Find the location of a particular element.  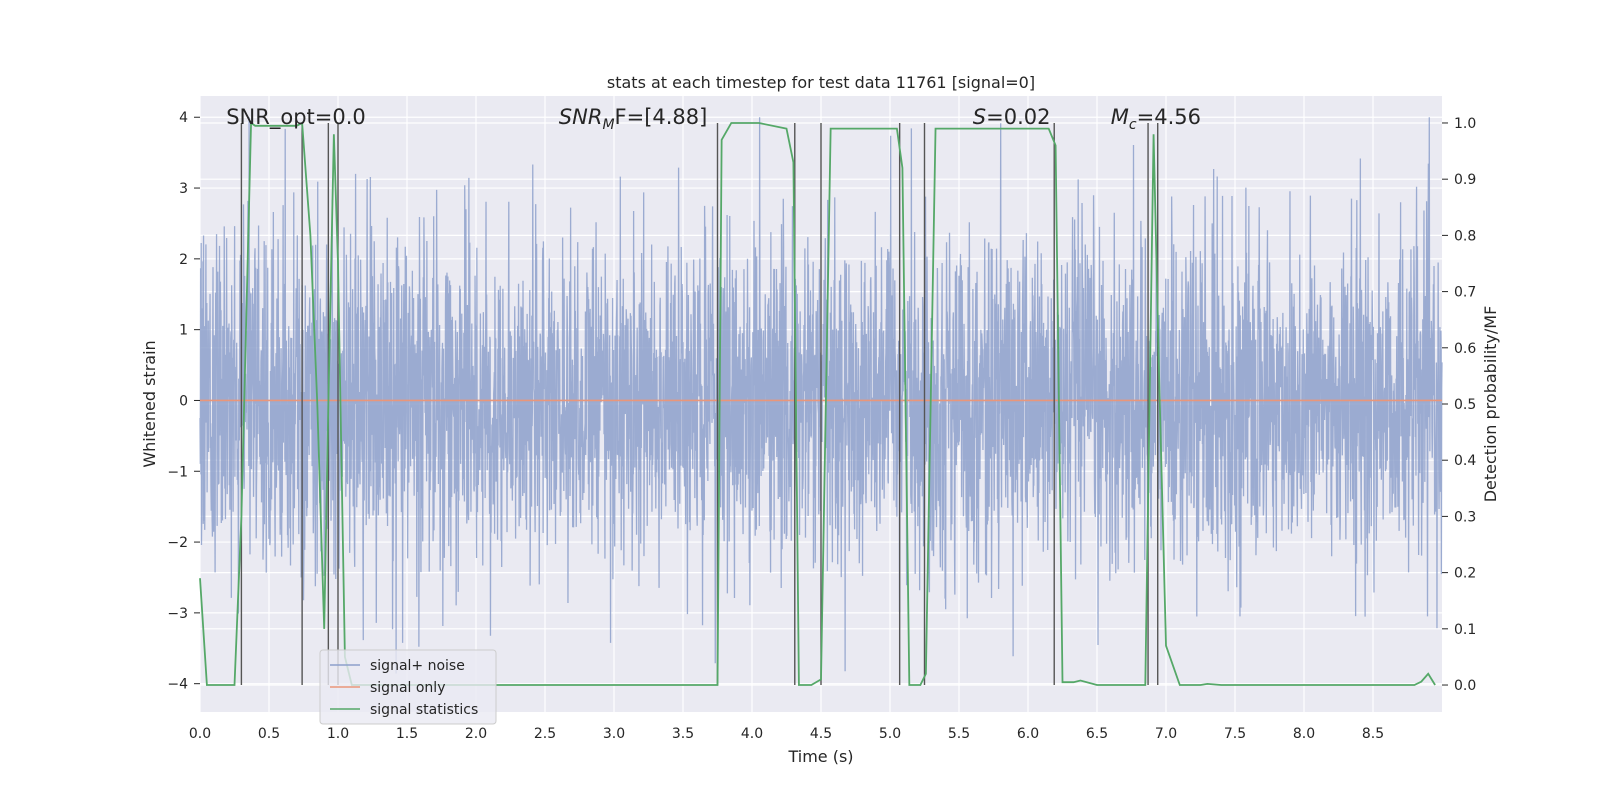

x-tick-label-4: 2.0 is located at coordinates (476, 734).